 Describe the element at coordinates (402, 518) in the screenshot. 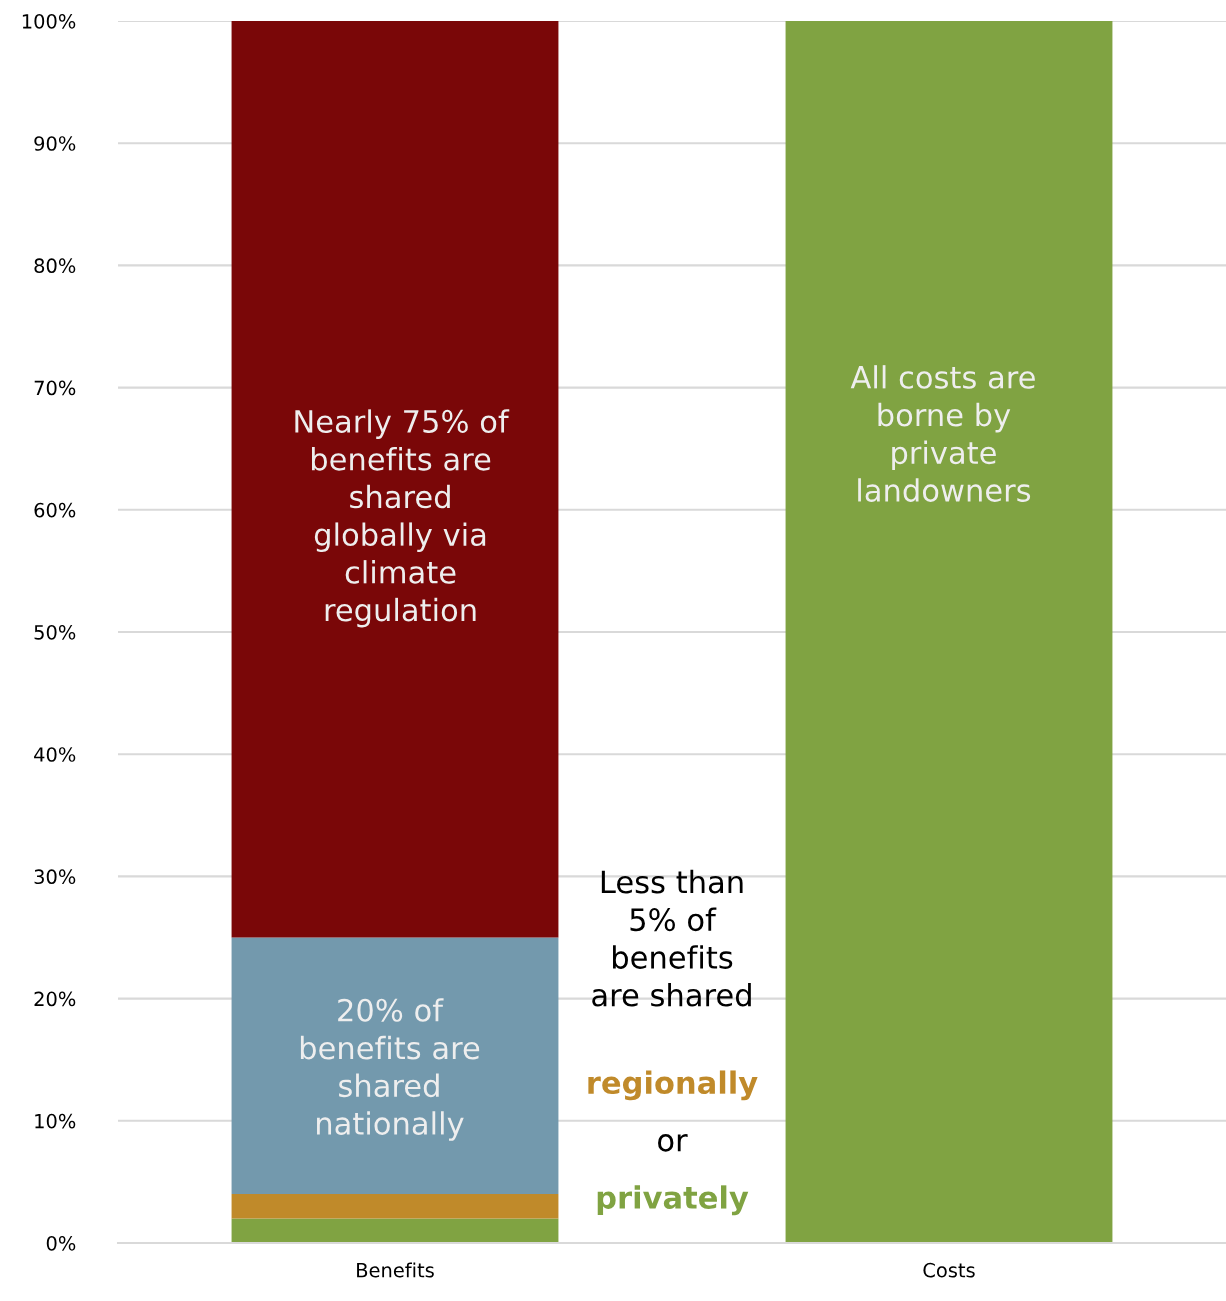

I see `annotation: Nearly 75% of benefits are shared globally via climate regulation` at that location.